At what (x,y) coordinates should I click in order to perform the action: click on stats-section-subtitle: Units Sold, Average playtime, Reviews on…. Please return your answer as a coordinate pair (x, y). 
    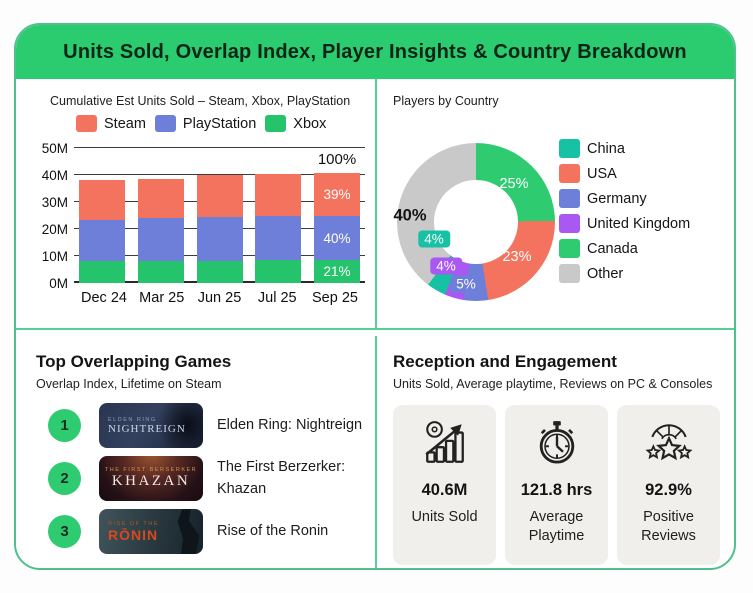
    Looking at the image, I should click on (553, 383).